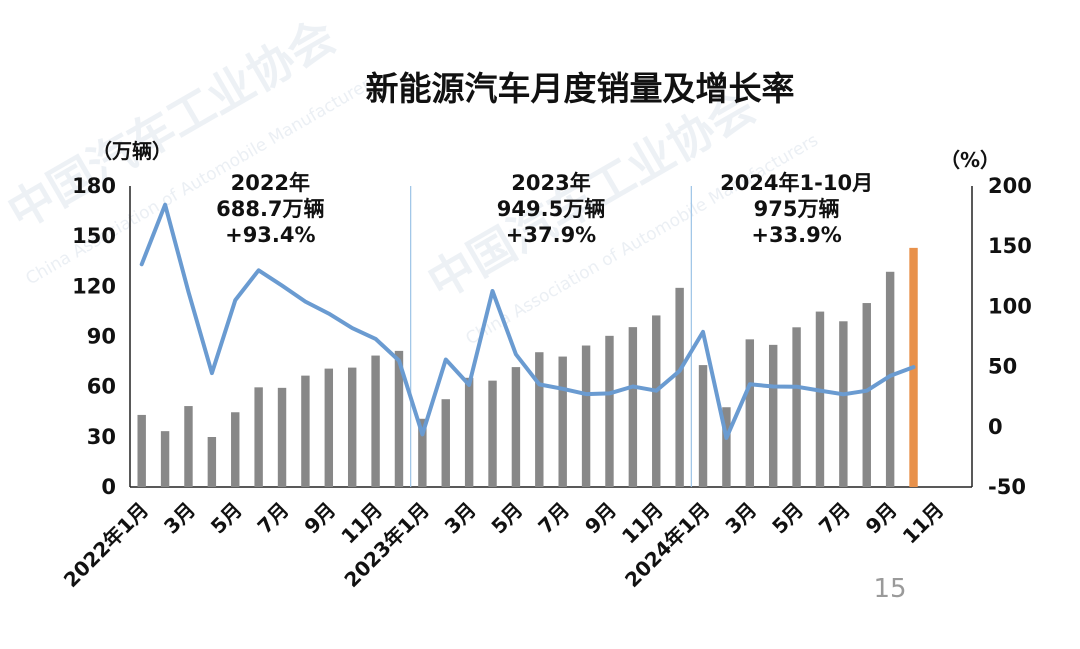 This screenshot has width=1080, height=649. What do you see at coordinates (550, 183) in the screenshot?
I see `annotation-line: 2023年` at bounding box center [550, 183].